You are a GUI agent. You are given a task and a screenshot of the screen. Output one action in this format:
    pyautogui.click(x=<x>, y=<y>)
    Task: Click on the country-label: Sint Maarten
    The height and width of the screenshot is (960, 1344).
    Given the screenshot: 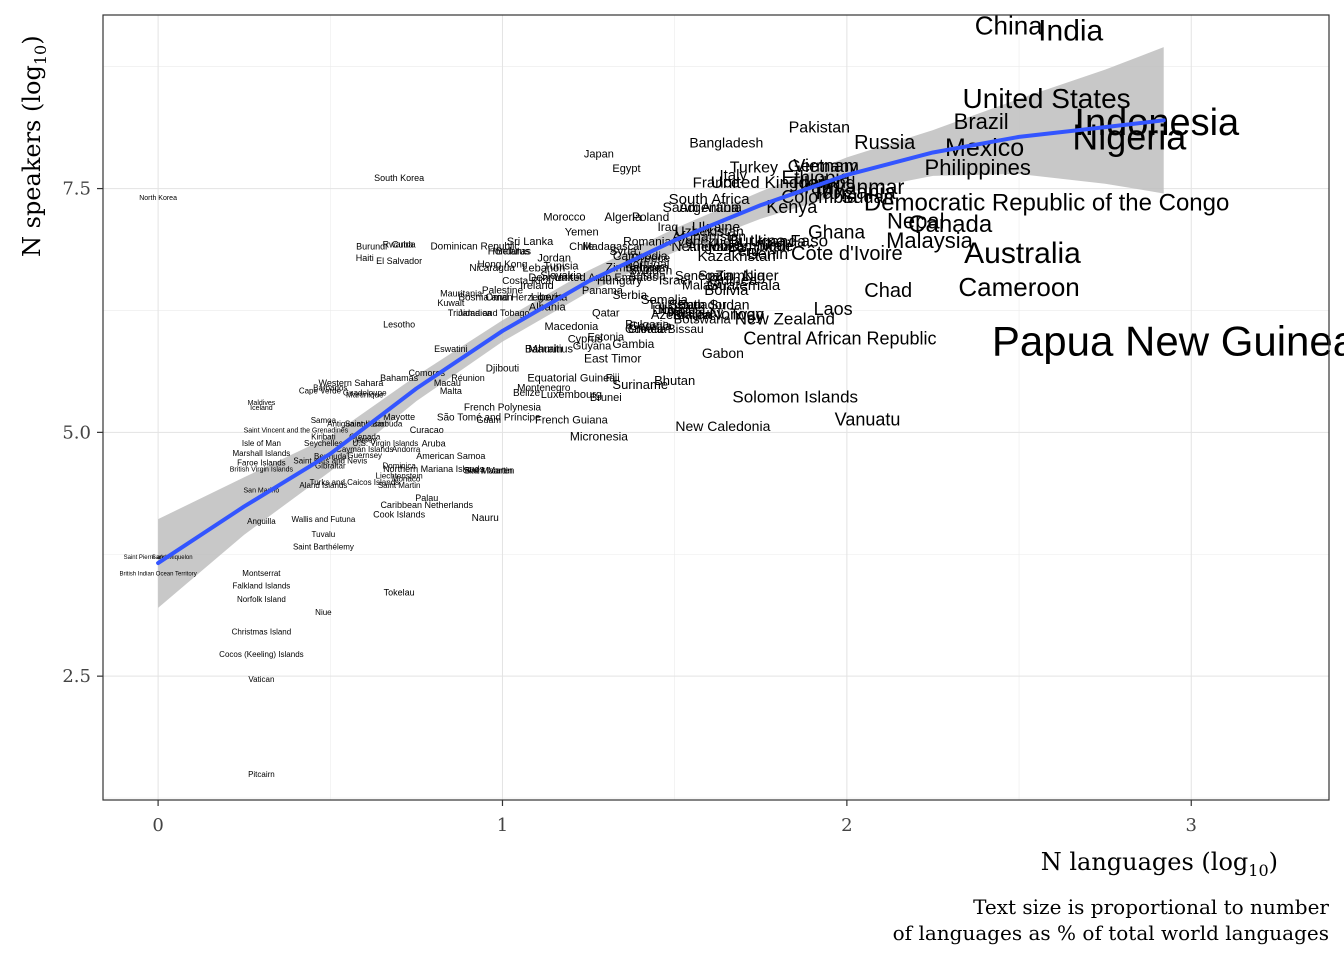 What is the action you would take?
    pyautogui.click(x=488, y=471)
    